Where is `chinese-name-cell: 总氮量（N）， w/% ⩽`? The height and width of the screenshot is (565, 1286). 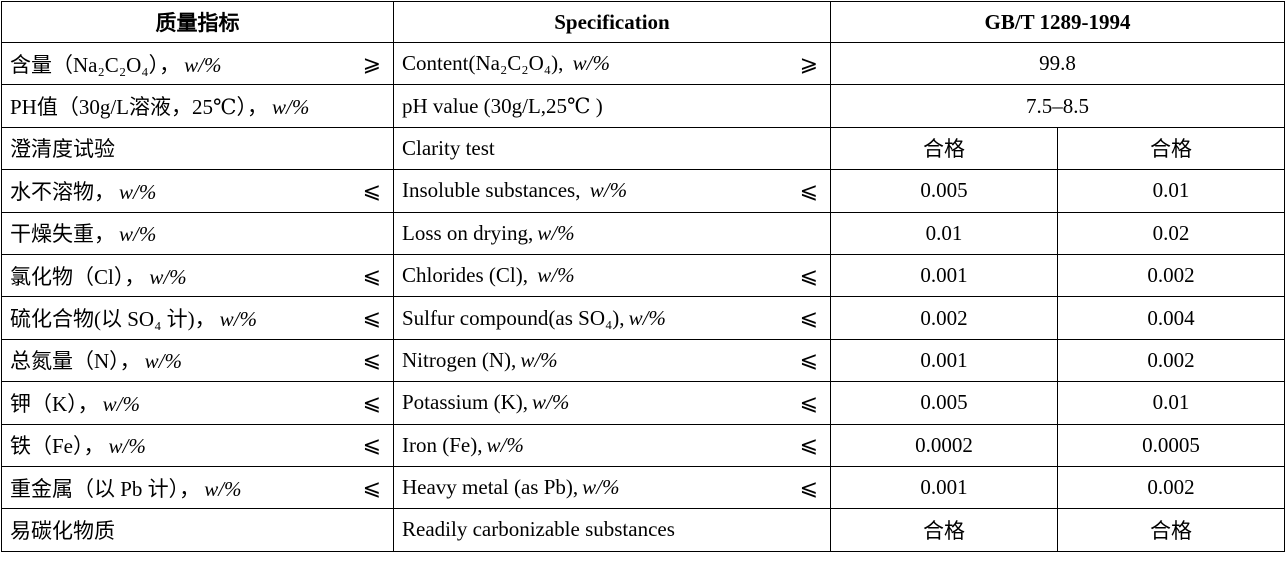
chinese-name-cell: 总氮量（N）， w/% ⩽ is located at coordinates (197, 360).